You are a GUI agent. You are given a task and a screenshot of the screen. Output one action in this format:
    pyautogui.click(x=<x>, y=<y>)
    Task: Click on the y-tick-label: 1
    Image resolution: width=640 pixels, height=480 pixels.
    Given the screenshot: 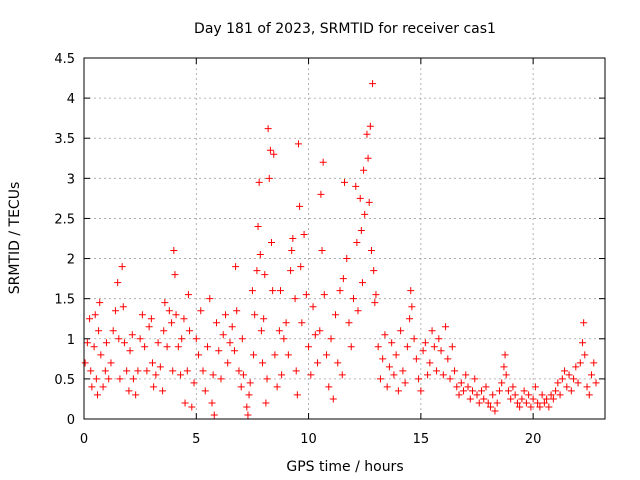 What is the action you would take?
    pyautogui.click(x=71, y=340)
    